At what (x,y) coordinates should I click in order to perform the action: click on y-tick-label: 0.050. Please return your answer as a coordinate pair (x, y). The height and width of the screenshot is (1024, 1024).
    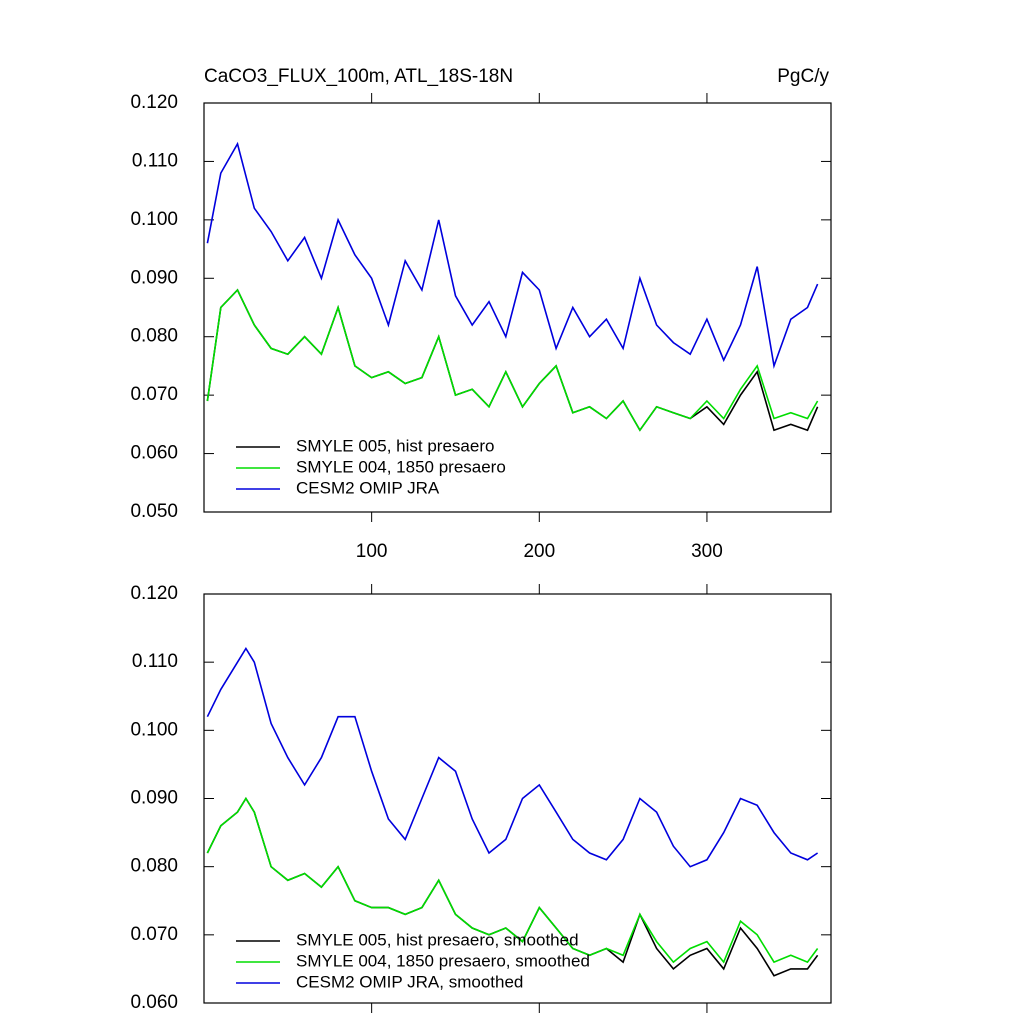
    Looking at the image, I should click on (154, 511).